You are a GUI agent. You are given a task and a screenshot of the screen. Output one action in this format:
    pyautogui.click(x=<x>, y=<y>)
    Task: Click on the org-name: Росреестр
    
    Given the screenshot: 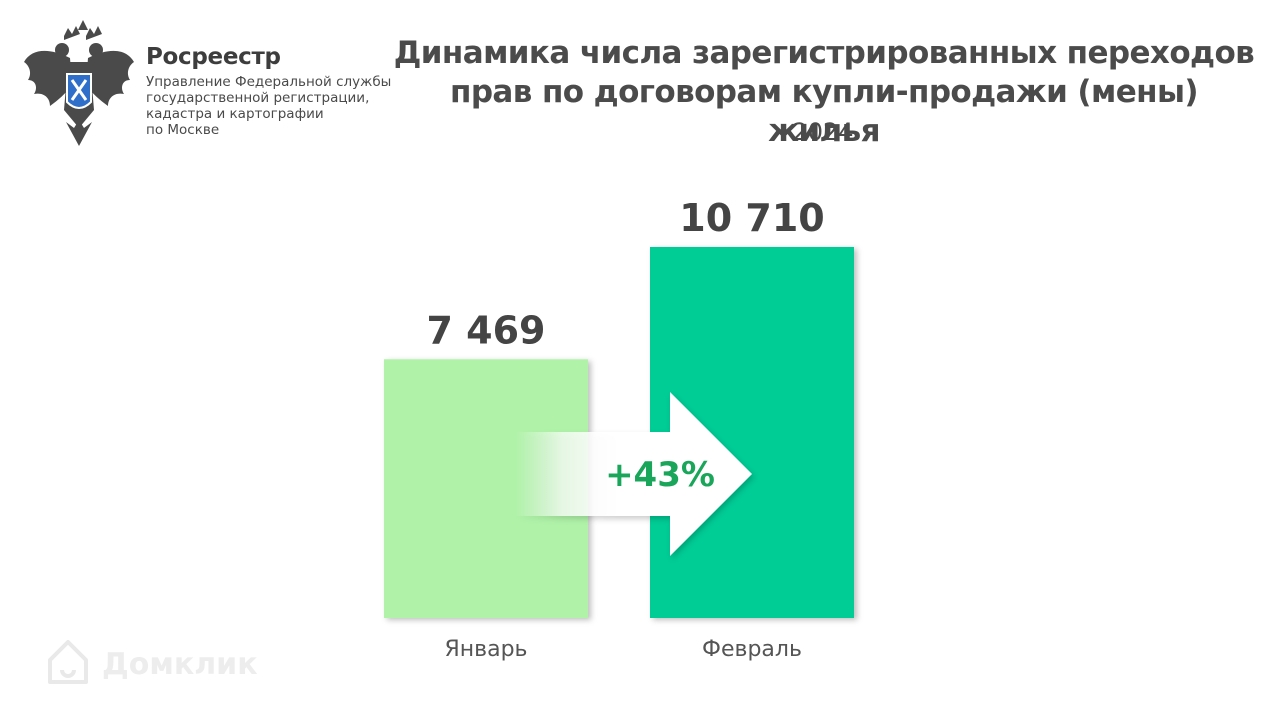 What is the action you would take?
    pyautogui.click(x=213, y=57)
    